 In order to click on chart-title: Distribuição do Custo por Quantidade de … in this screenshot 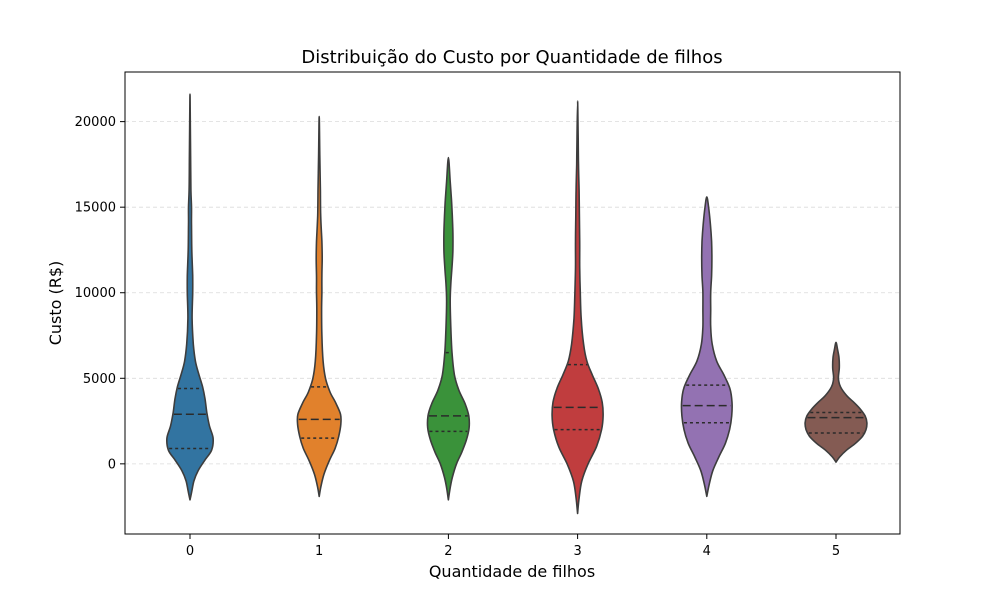, I will do `click(511, 57)`.